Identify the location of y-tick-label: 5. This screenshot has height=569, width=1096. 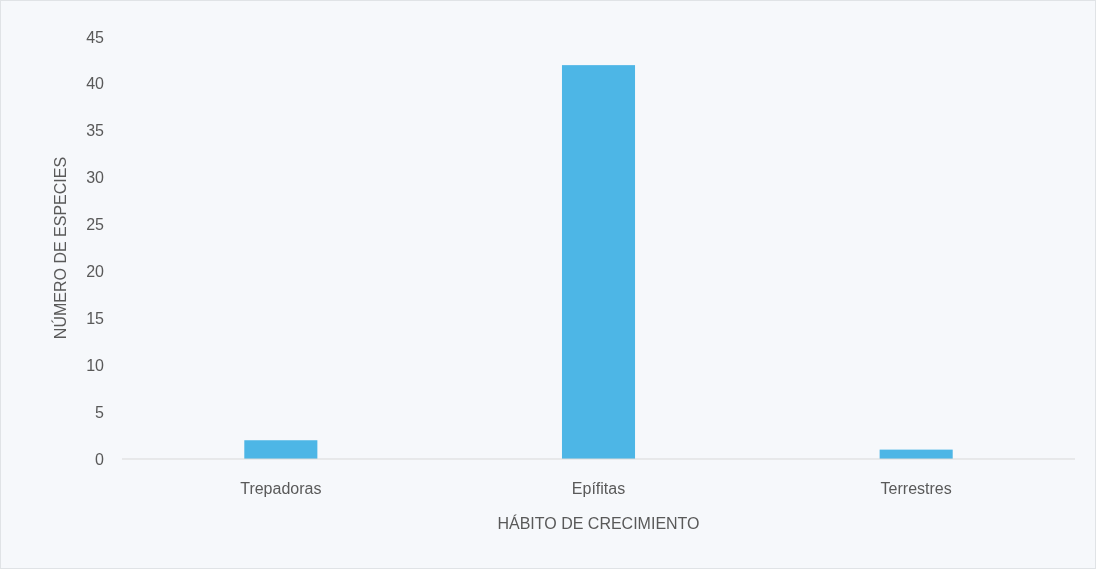
(100, 412).